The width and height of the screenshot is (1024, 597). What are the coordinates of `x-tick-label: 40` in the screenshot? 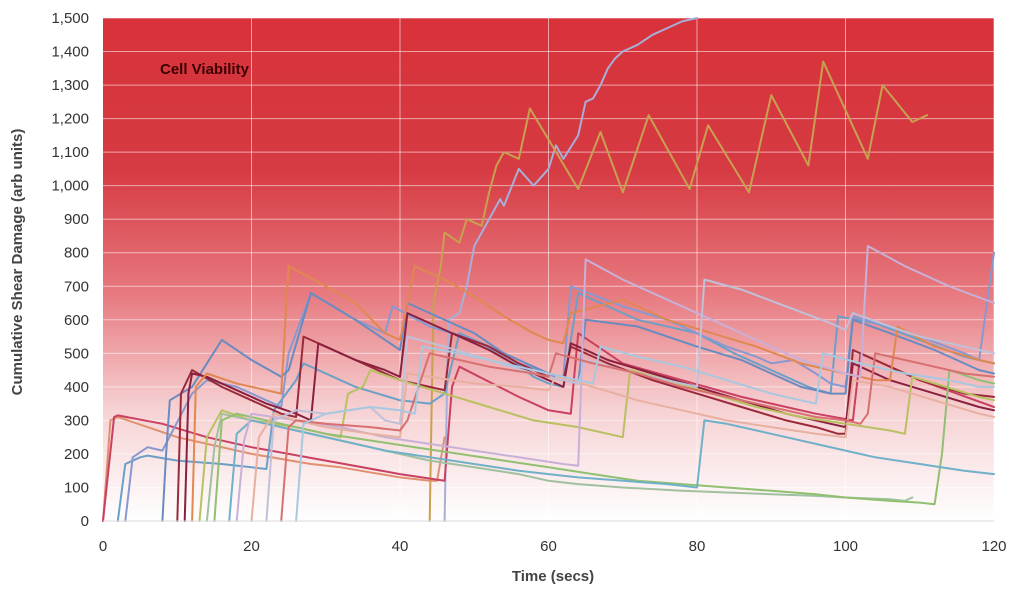 It's located at (400, 546).